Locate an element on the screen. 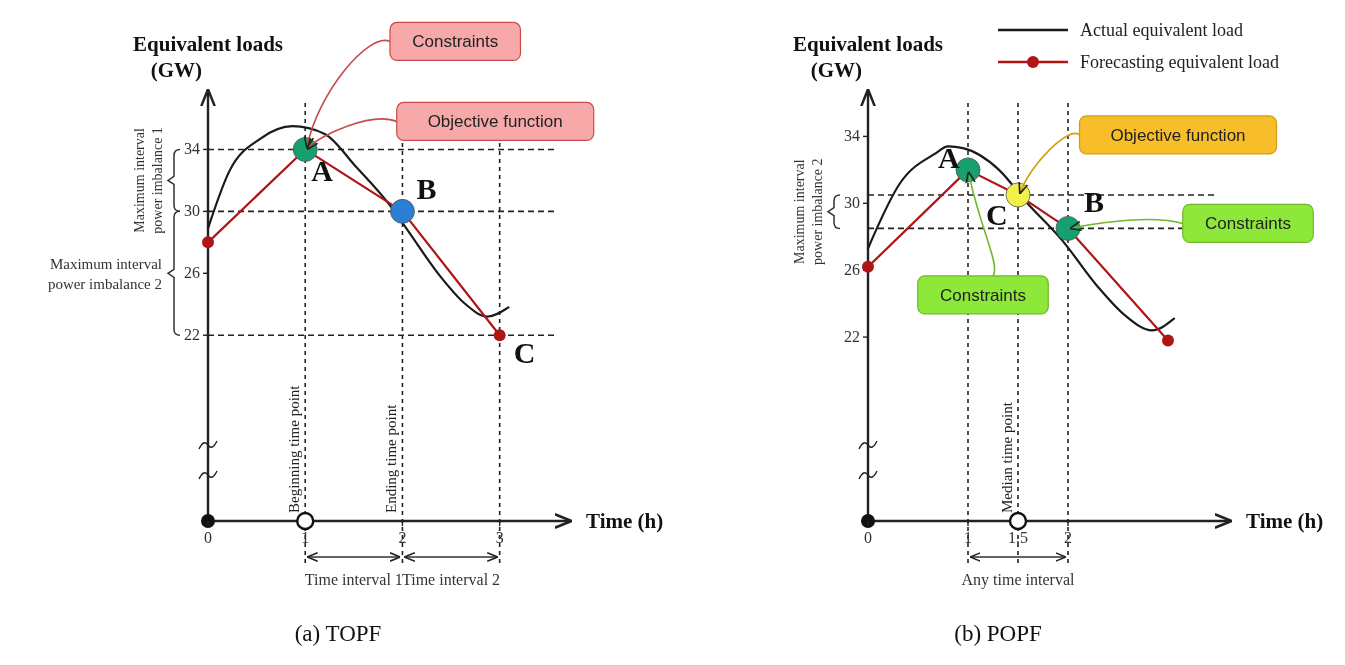  ref-line-label: Beginning time point is located at coordinates (294, 448).